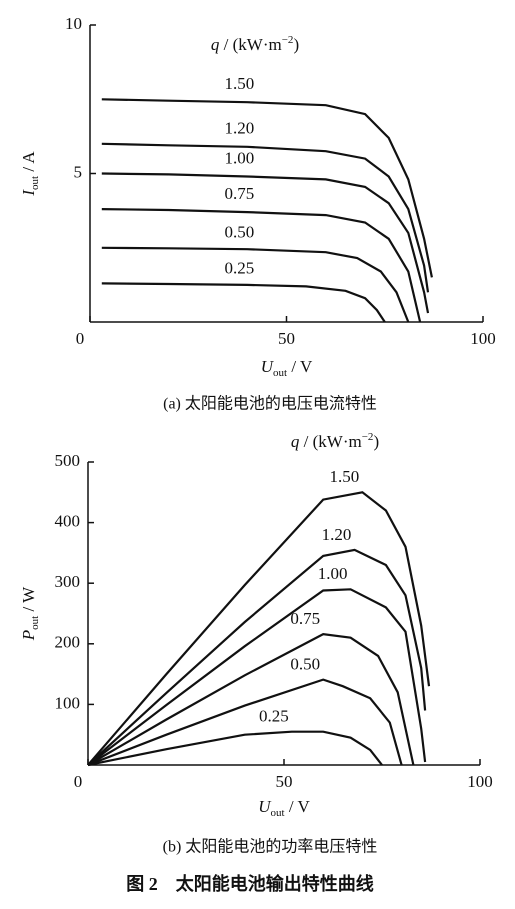 This screenshot has height=909, width=515. I want to click on y-axis-label-part: / A, so click(28, 163).